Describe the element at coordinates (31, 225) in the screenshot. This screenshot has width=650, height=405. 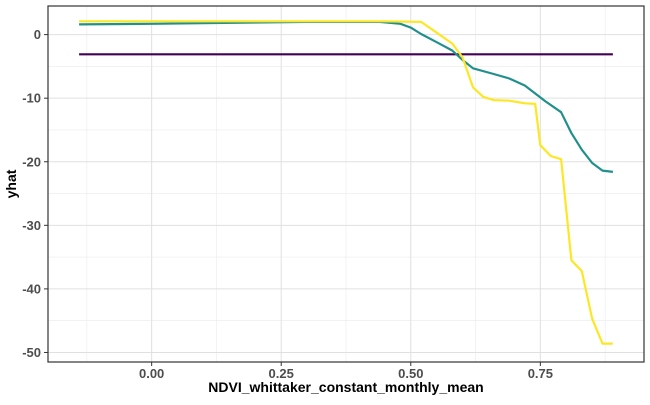
I see `y-tick-label: -30` at that location.